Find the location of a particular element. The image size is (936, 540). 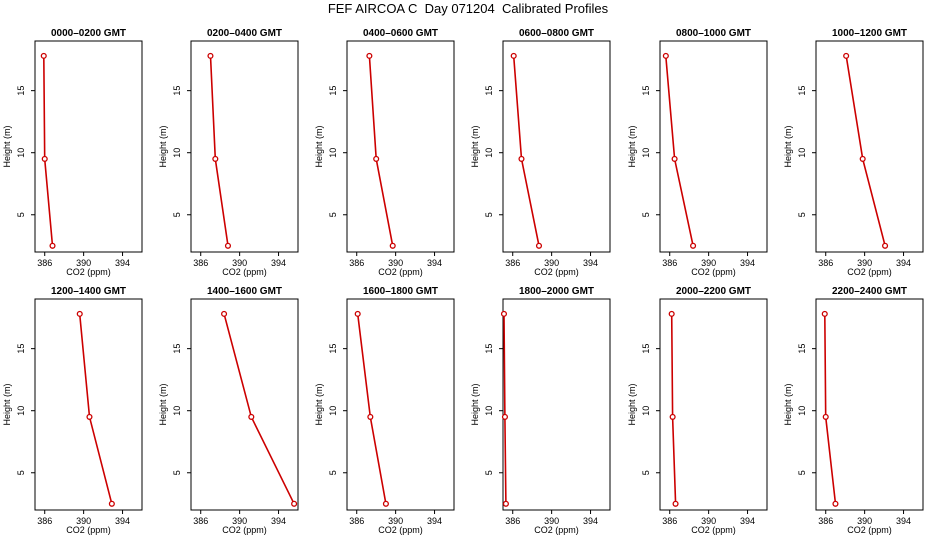

panel-5-xlabel: CO2 (ppm) is located at coordinates (713, 272).